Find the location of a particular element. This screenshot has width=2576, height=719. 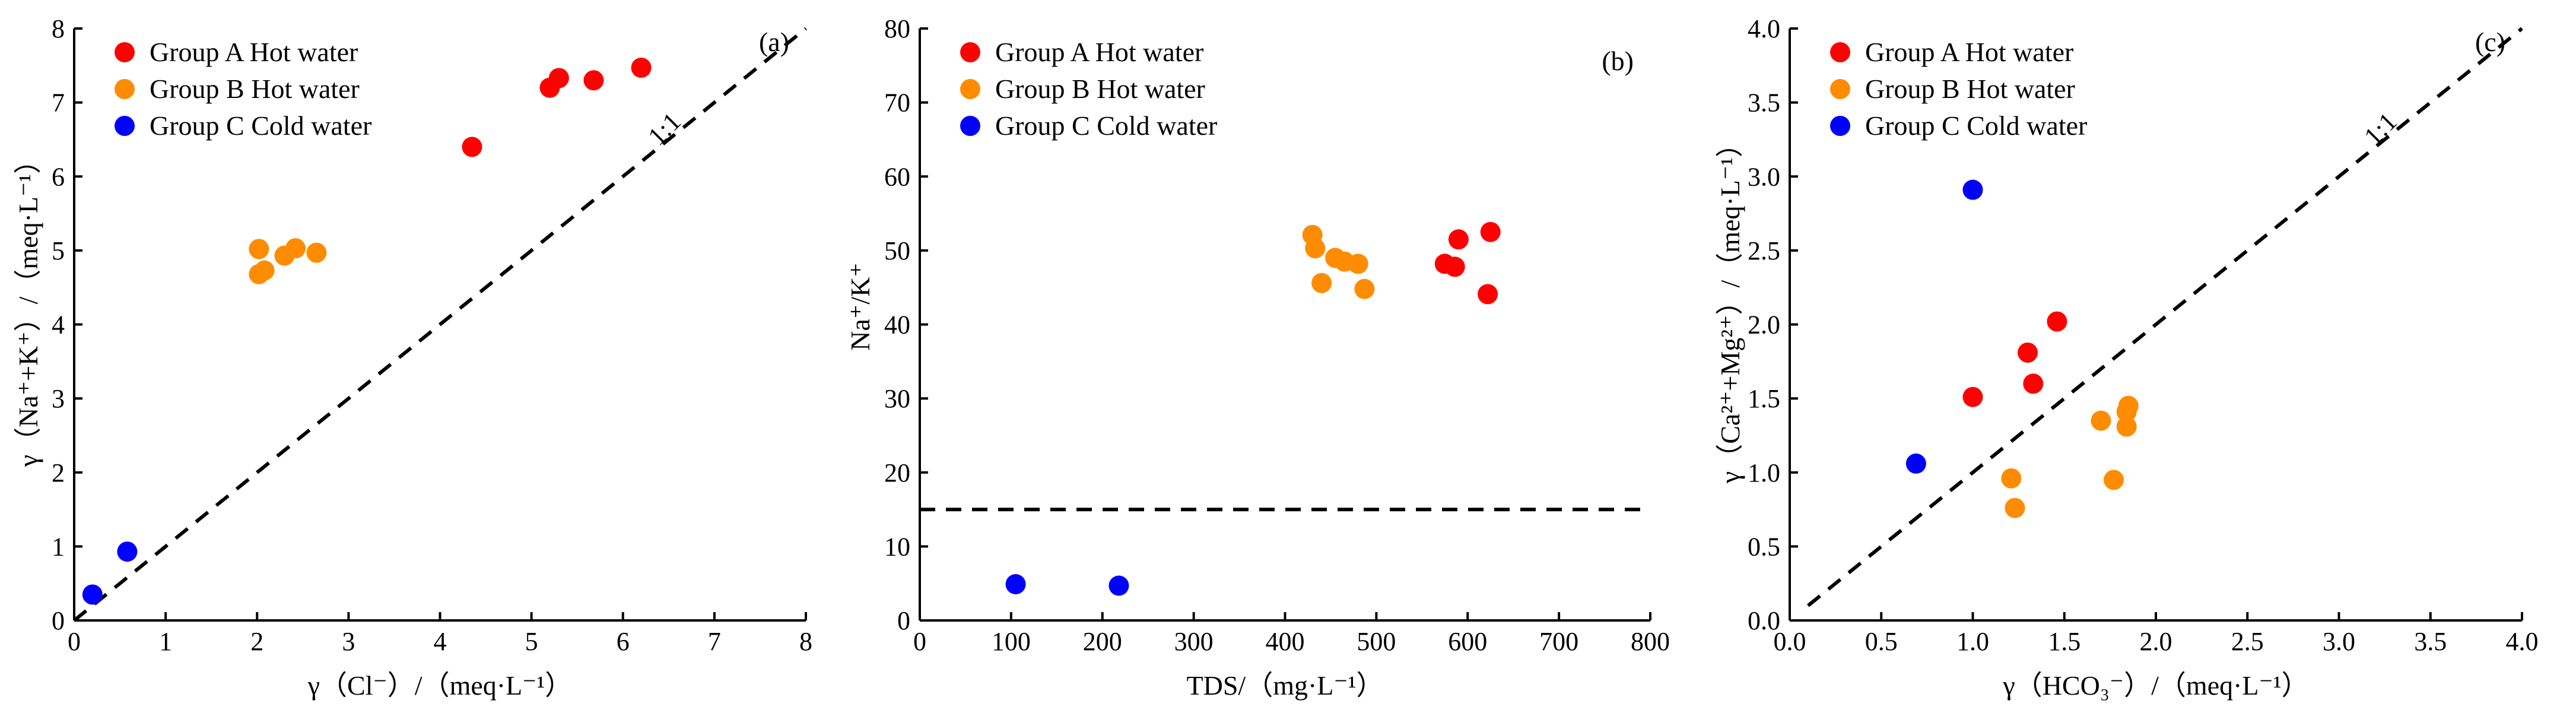

x-tick-label: 8 is located at coordinates (806, 642).